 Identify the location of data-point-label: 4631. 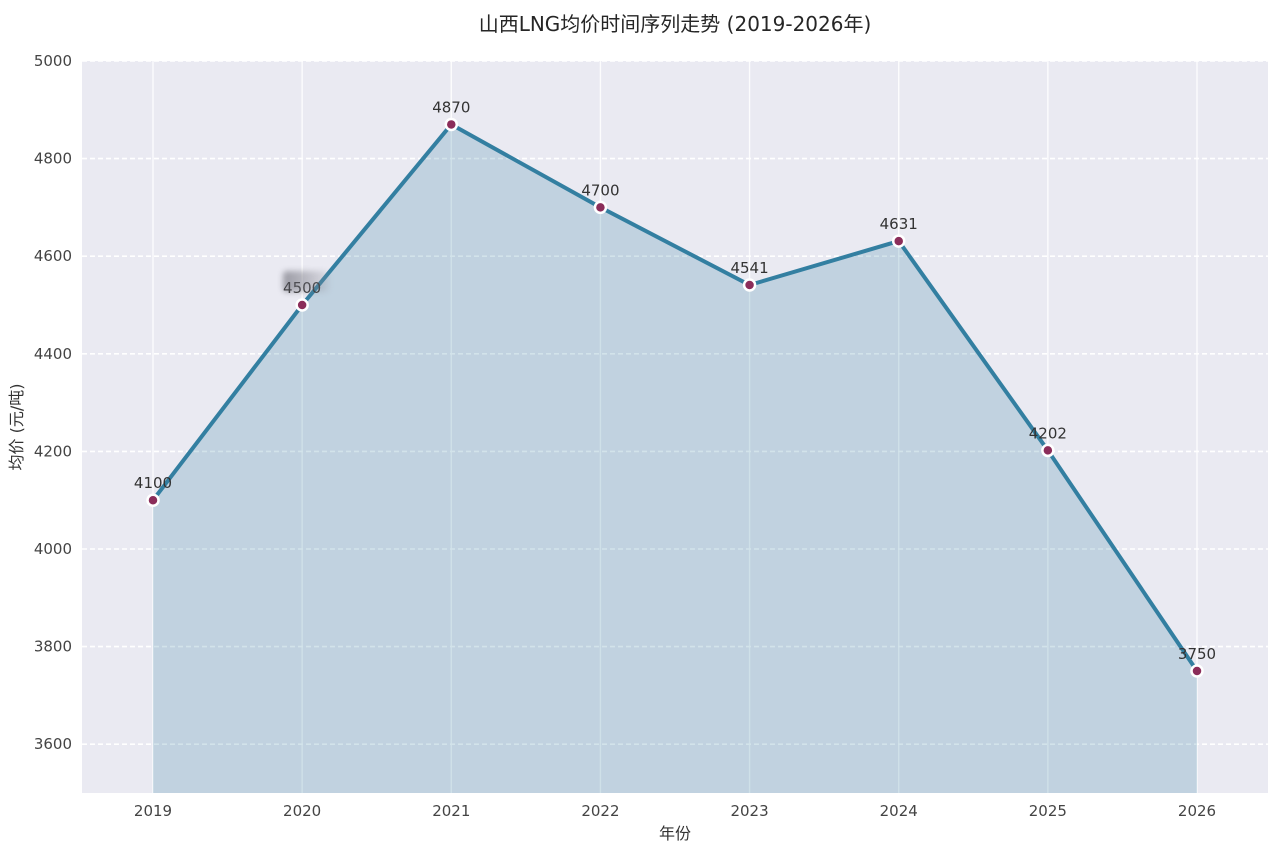
(899, 224).